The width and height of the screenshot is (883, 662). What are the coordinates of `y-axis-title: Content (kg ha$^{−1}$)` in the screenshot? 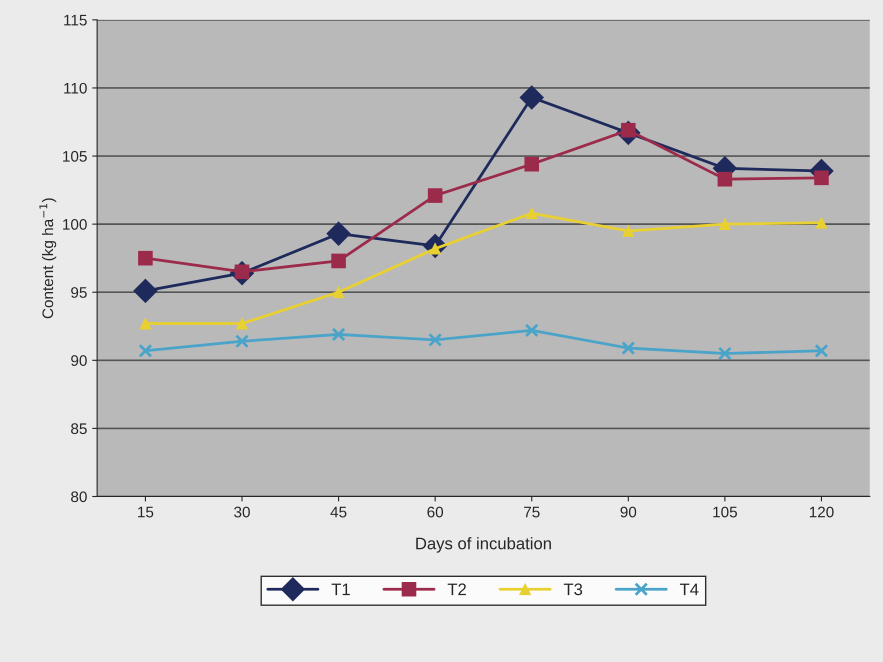 It's located at (47, 258).